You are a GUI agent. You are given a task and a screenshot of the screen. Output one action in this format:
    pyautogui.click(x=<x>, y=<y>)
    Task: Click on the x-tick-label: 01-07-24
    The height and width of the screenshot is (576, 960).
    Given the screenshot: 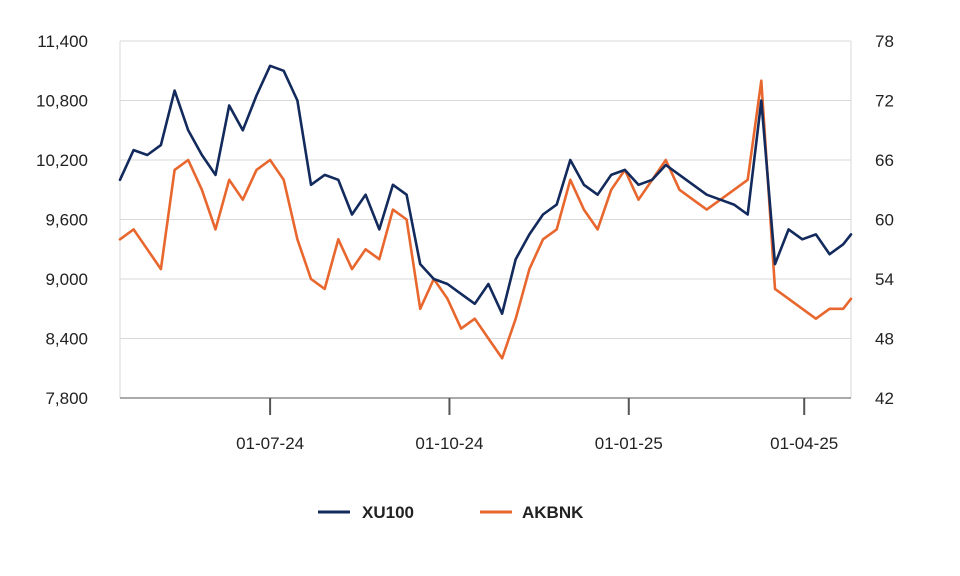 What is the action you would take?
    pyautogui.click(x=270, y=443)
    